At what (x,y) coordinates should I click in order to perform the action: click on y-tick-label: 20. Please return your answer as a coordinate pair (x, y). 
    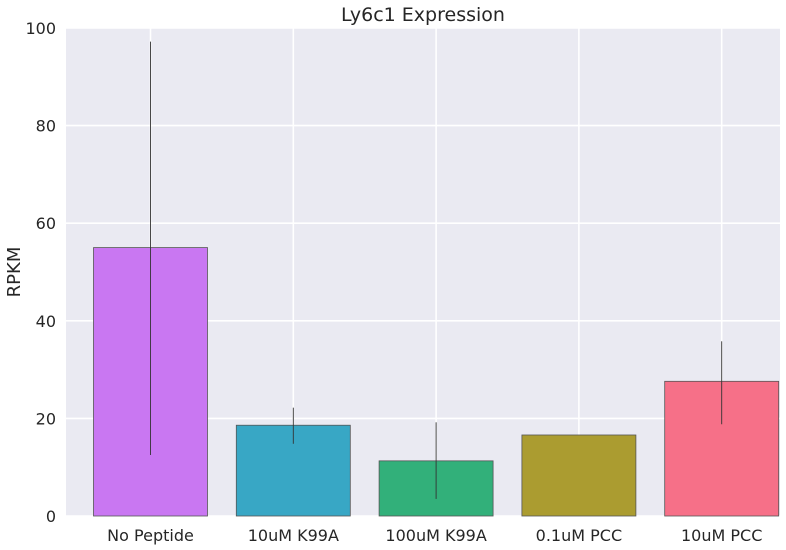
    Looking at the image, I should click on (46, 418).